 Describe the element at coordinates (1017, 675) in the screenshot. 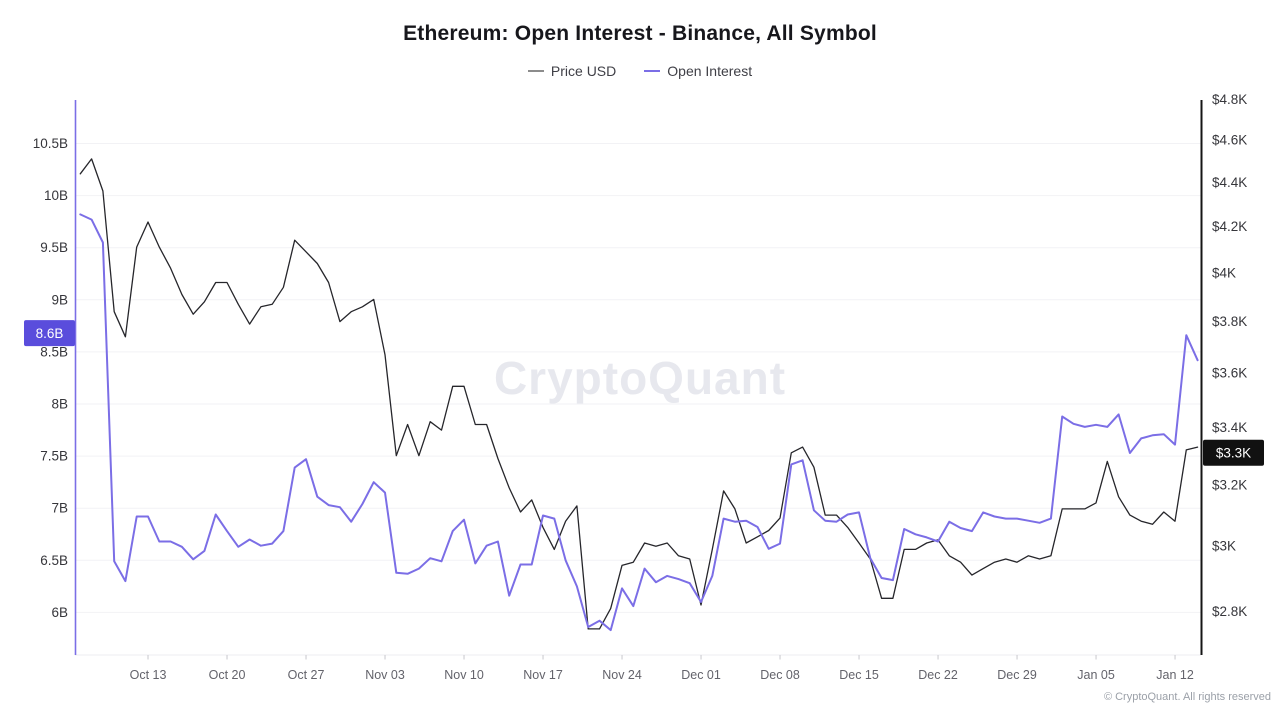

I see `x-tick-label: Dec 29` at that location.